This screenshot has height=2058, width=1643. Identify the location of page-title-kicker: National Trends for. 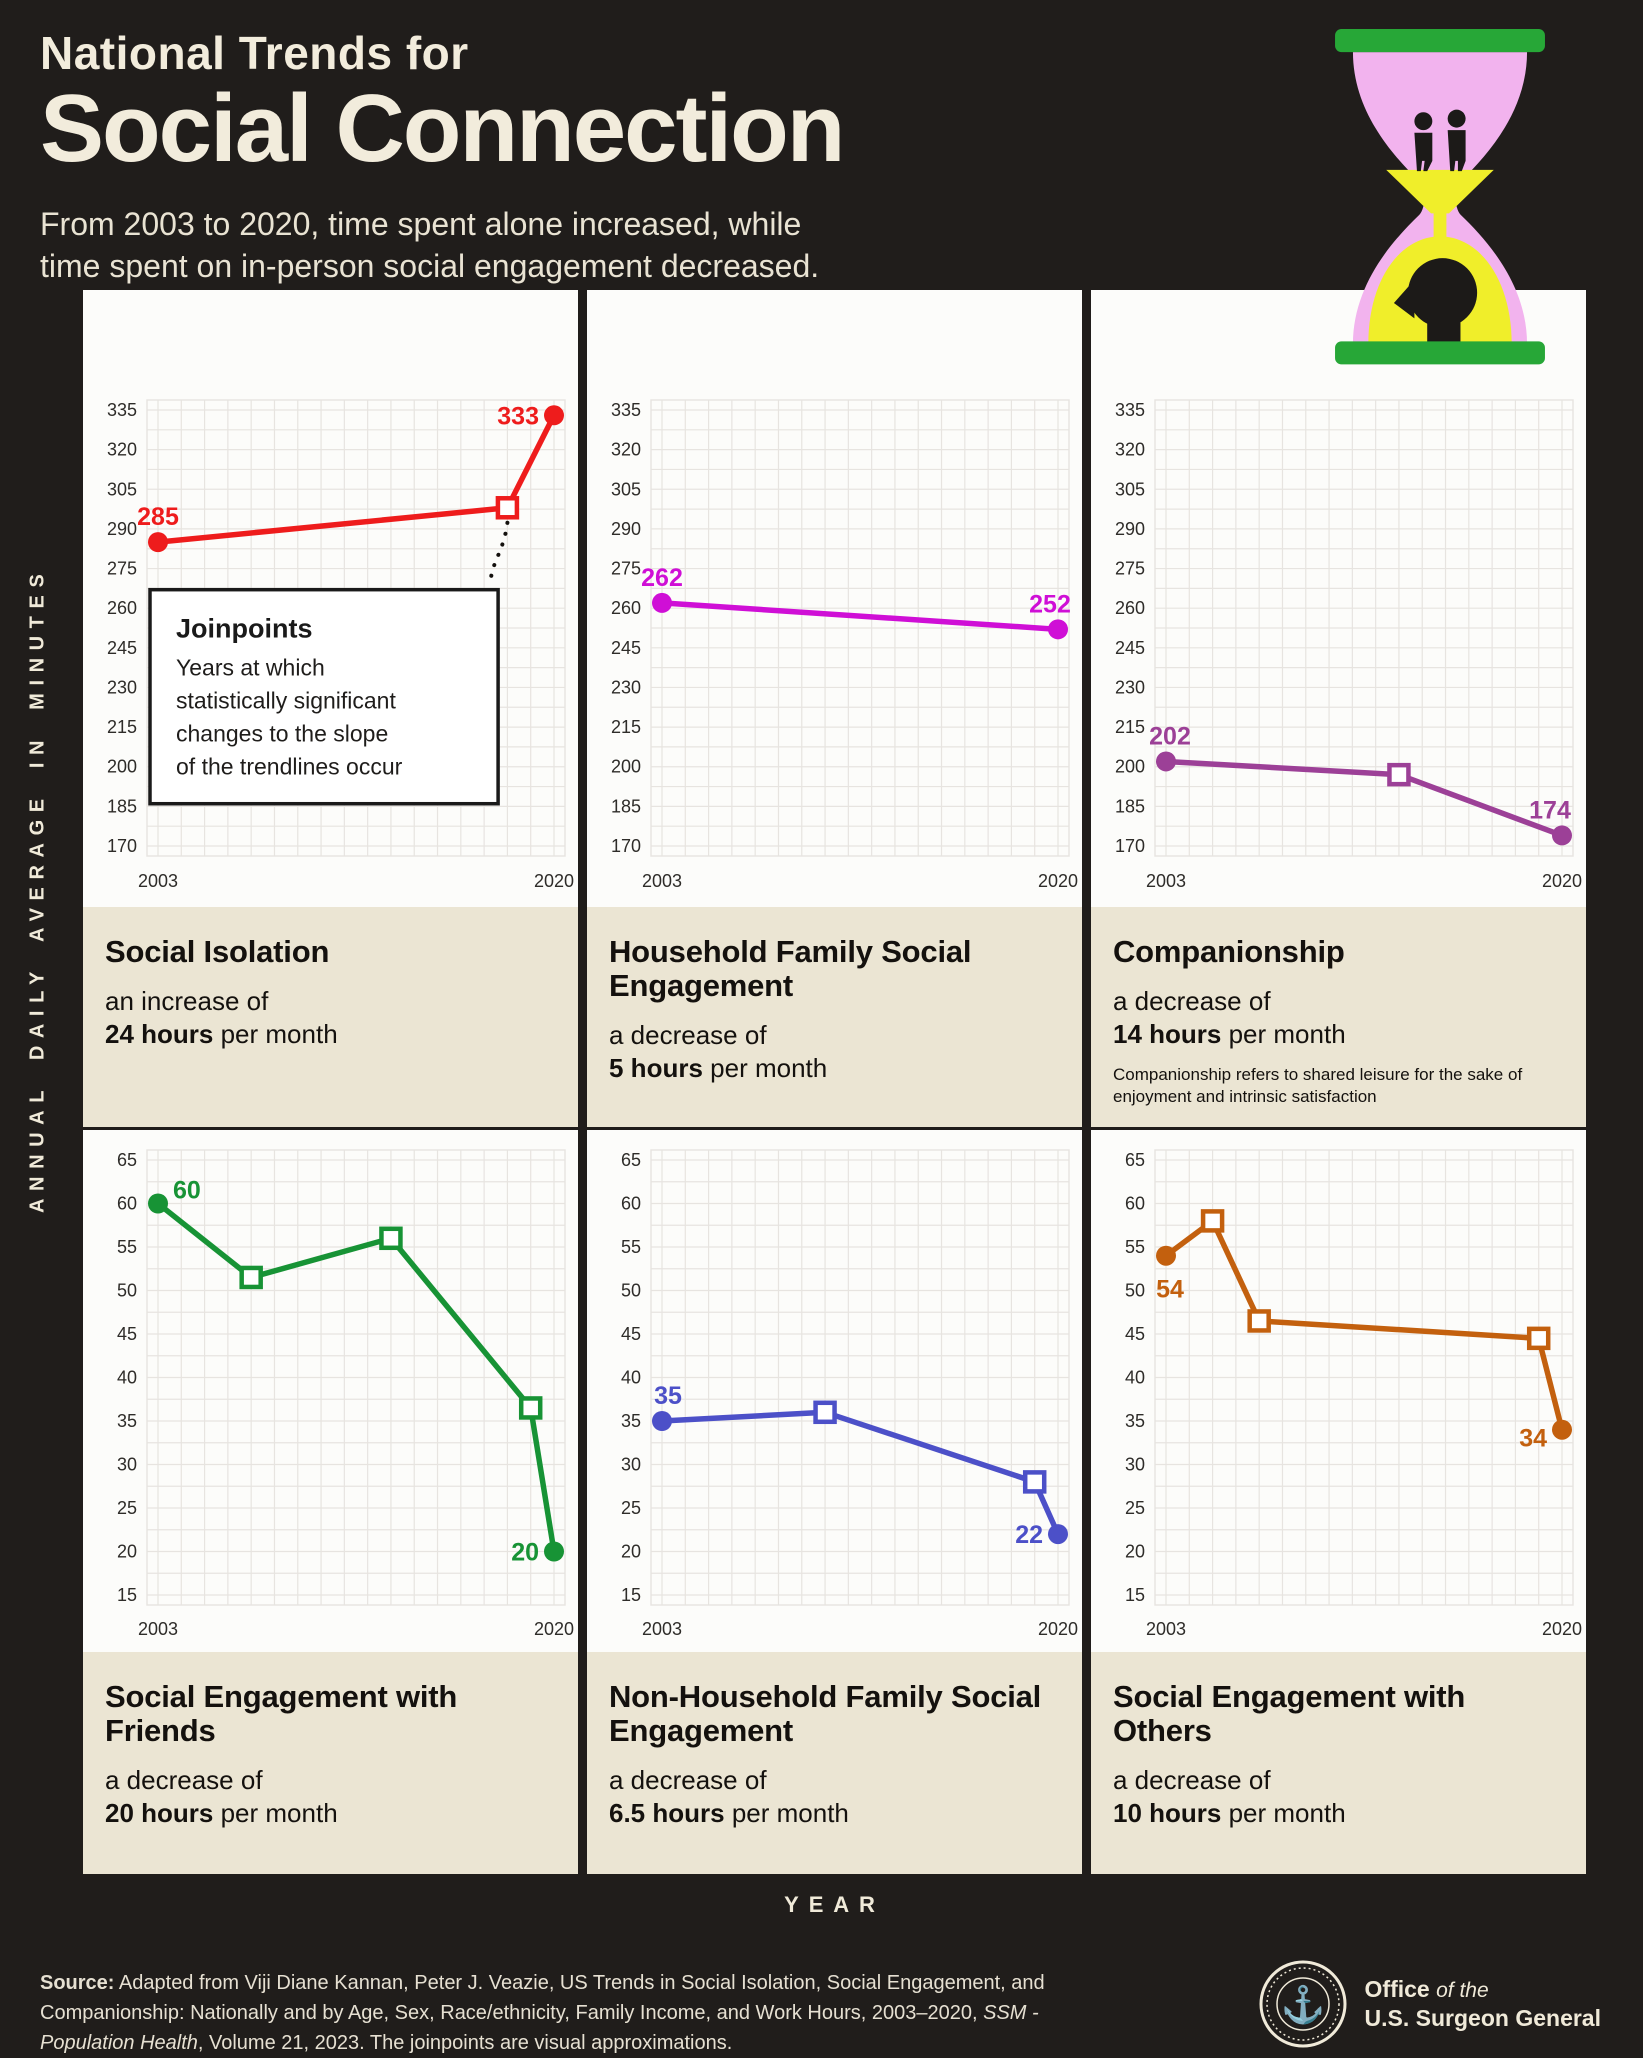
(254, 53).